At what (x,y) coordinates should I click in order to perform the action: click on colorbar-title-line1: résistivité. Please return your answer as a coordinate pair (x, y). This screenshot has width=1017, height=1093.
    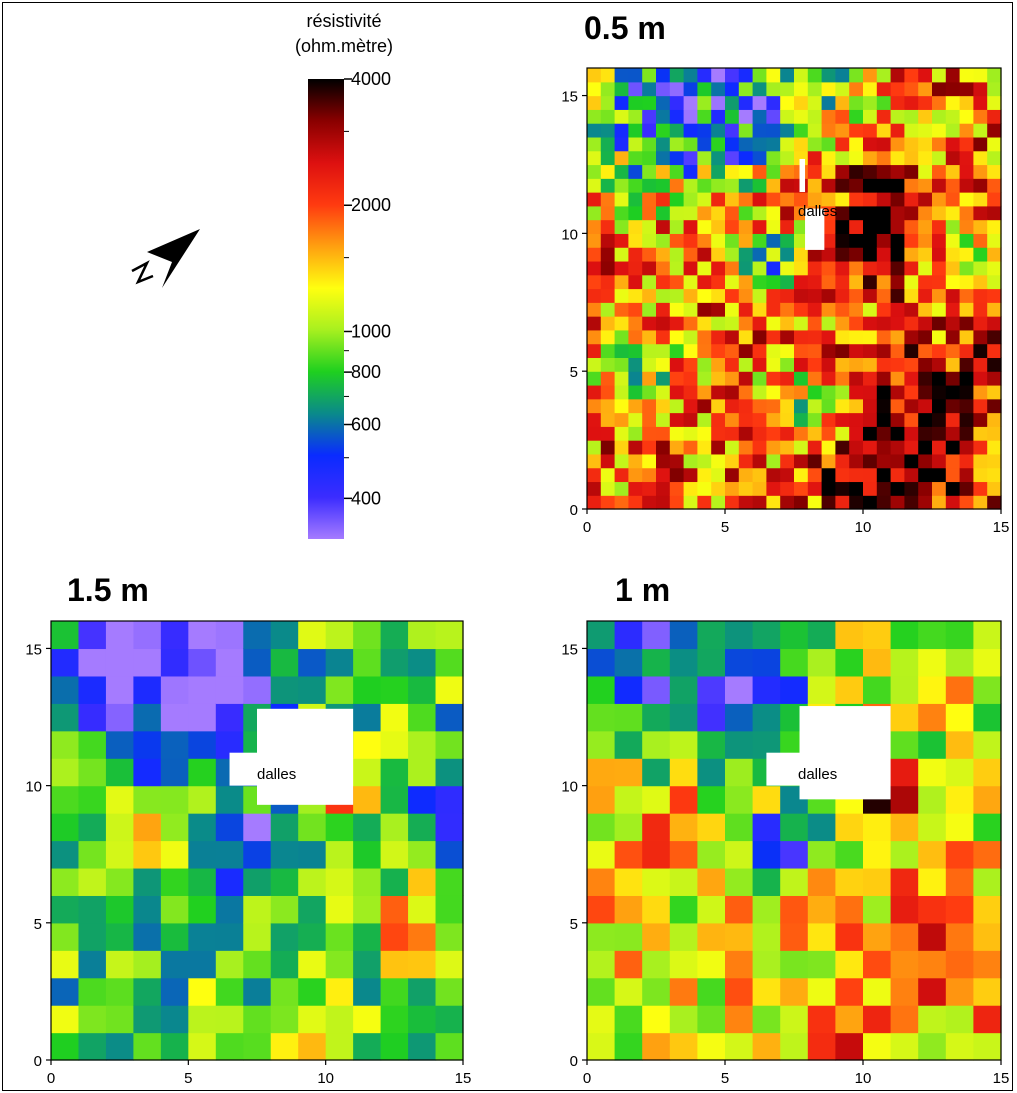
    Looking at the image, I should click on (343, 21).